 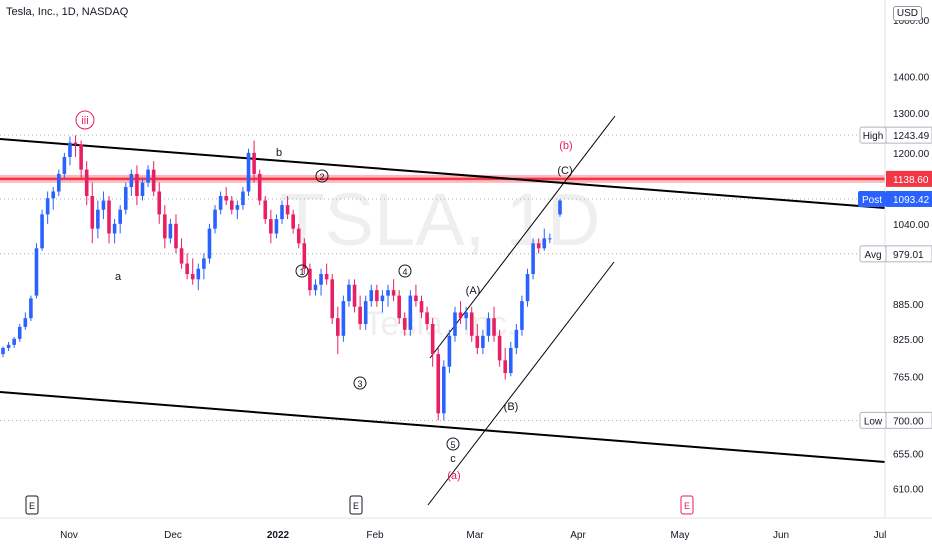 I want to click on wave-label: 5, so click(x=452, y=445).